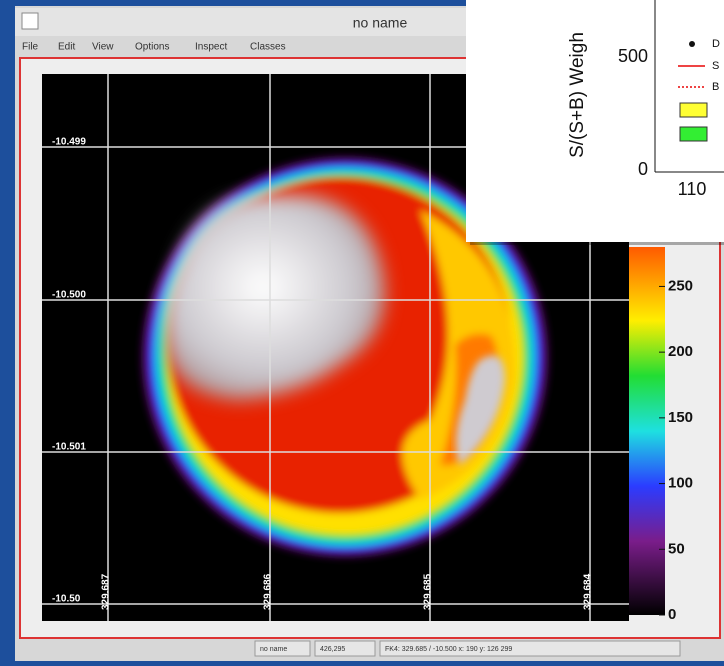  Describe the element at coordinates (69, 295) in the screenshot. I see `y-coordinate-label: -10.500` at that location.